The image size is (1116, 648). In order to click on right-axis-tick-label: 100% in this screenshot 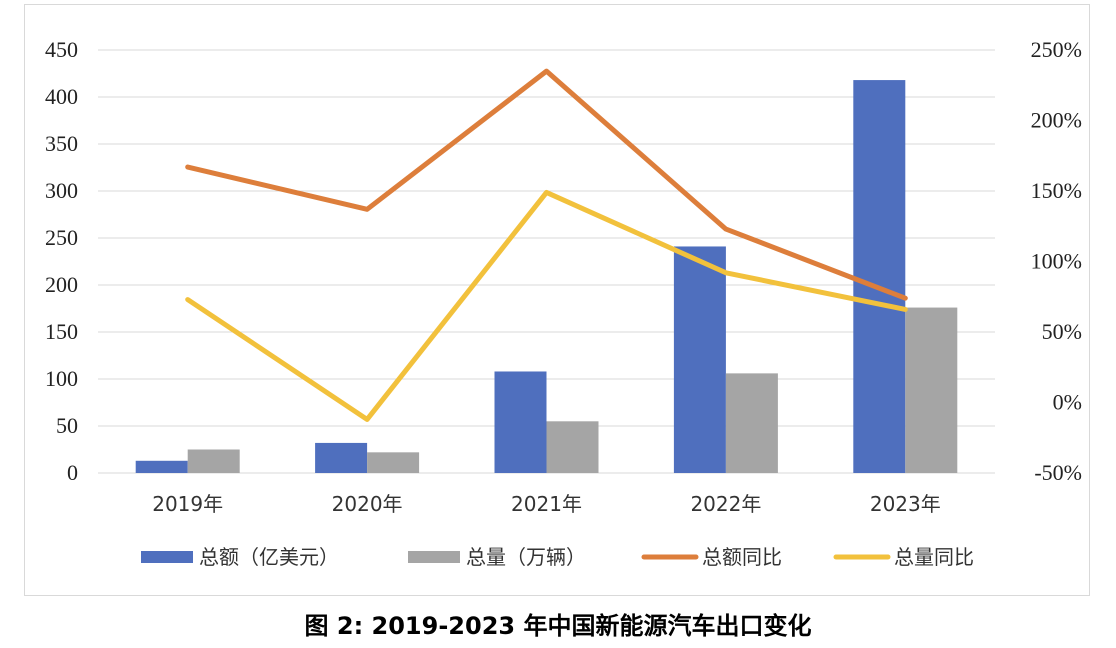, I will do `click(1056, 261)`.